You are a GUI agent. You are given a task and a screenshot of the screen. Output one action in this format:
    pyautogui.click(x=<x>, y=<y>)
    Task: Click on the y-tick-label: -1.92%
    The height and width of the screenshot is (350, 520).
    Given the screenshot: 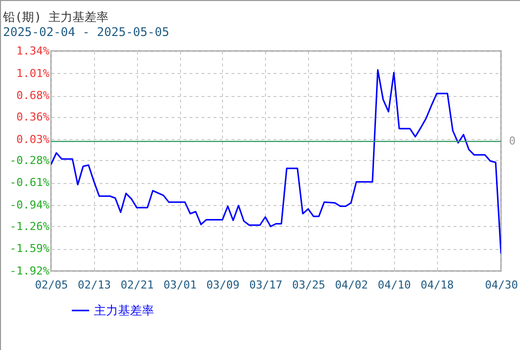 What is the action you would take?
    pyautogui.click(x=30, y=271)
    